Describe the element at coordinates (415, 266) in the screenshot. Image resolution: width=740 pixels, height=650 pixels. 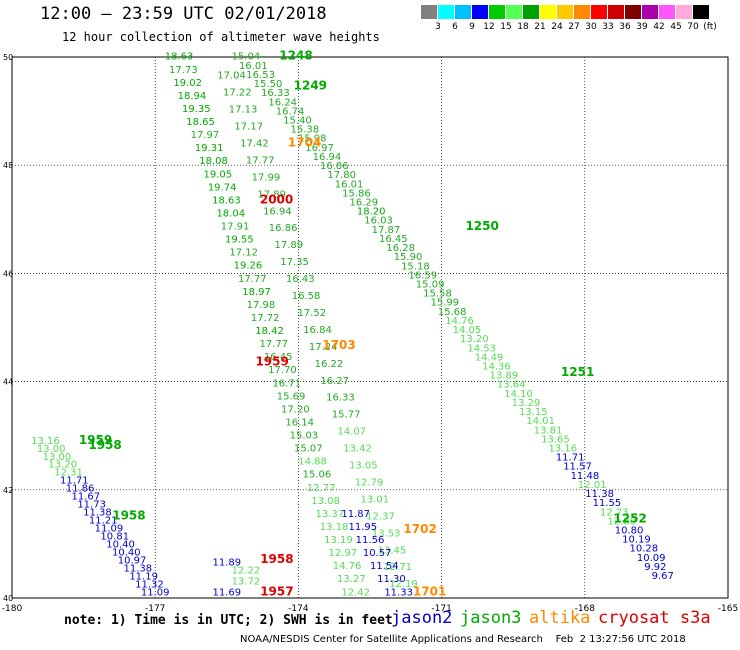
I see `swh-value: 15.18` at that location.